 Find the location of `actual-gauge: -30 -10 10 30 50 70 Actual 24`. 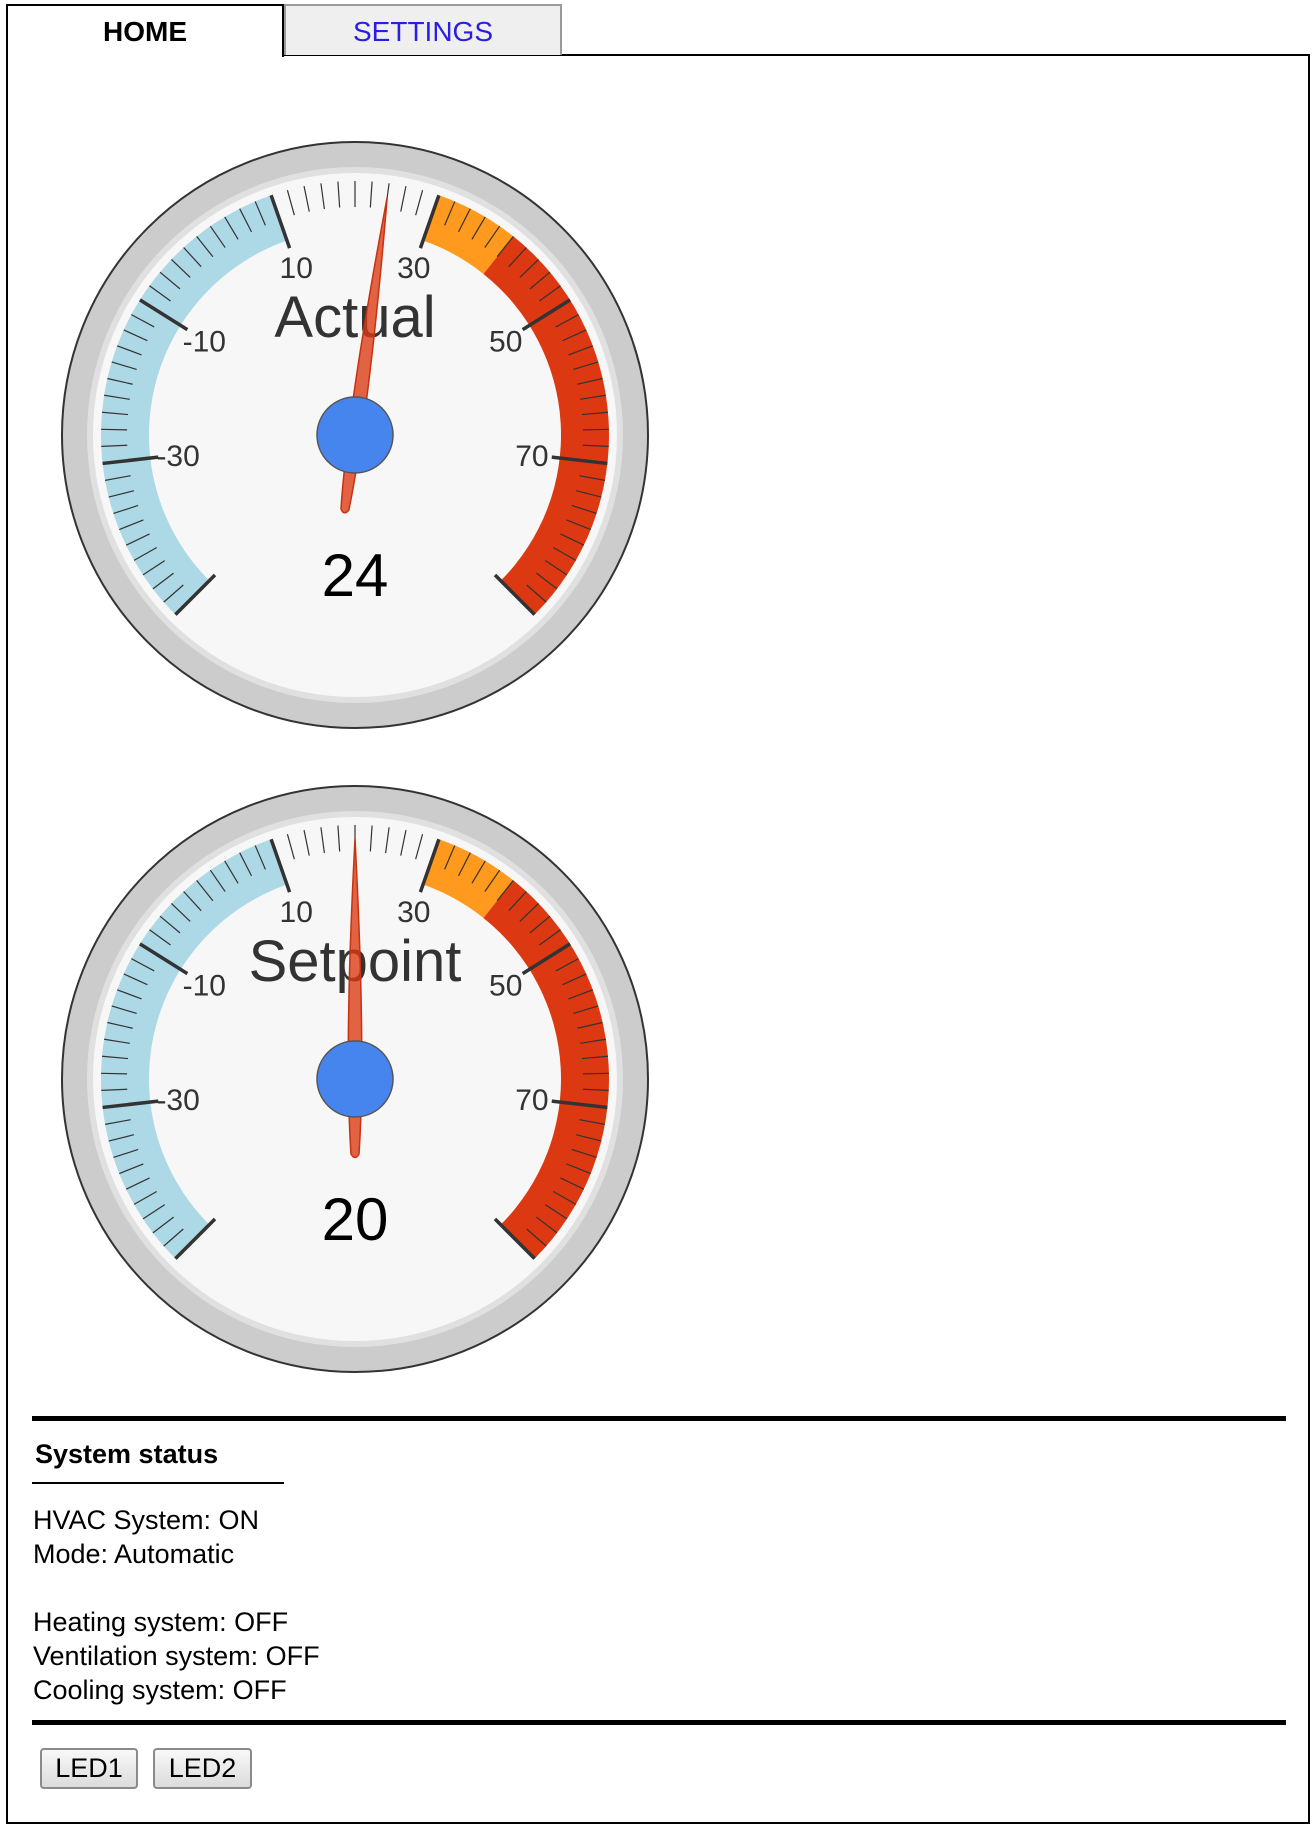

actual-gauge: -30 -10 10 30 50 70 Actual 24 is located at coordinates (355, 435).